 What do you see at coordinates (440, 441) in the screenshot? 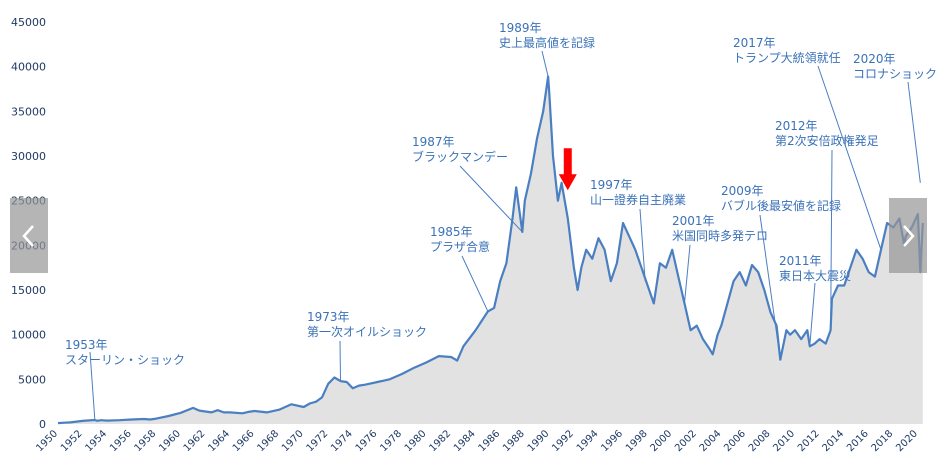
I see `x-tick-label: 1982` at bounding box center [440, 441].